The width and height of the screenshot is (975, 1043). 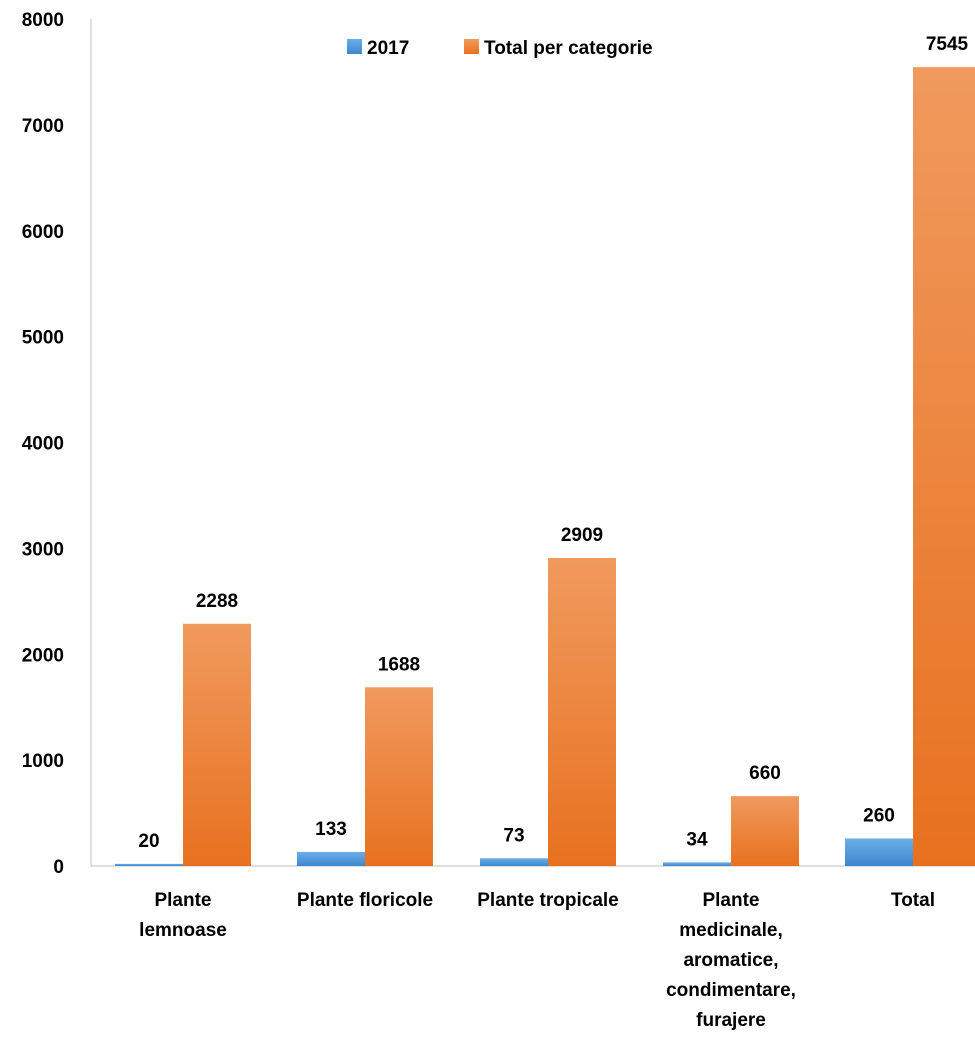 What do you see at coordinates (513, 835) in the screenshot?
I see `data-label: 73` at bounding box center [513, 835].